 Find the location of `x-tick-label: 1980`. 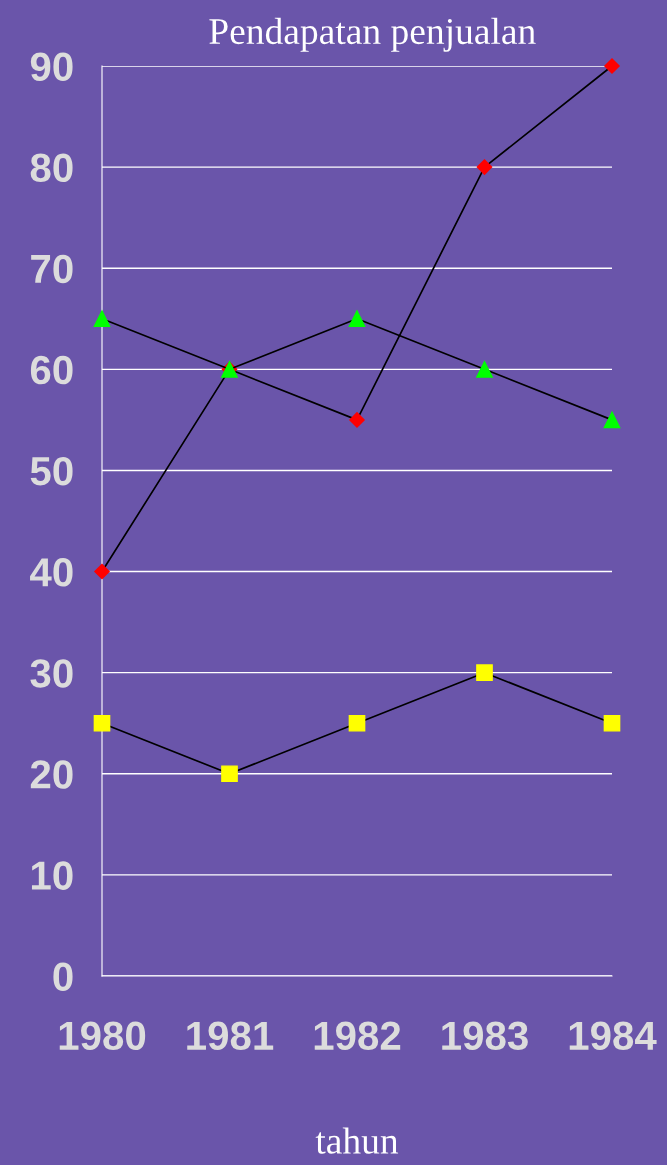

x-tick-label: 1980 is located at coordinates (102, 1036).